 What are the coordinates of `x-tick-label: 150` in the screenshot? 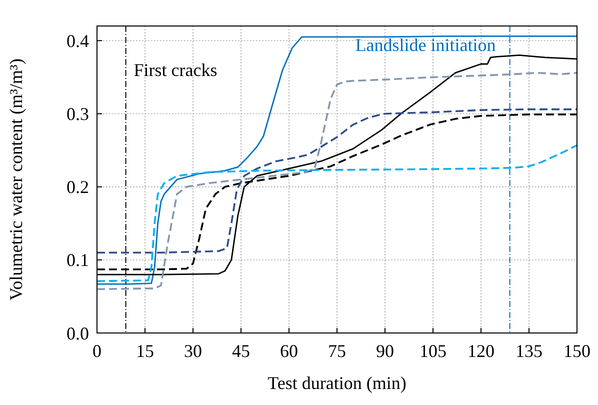 It's located at (577, 351).